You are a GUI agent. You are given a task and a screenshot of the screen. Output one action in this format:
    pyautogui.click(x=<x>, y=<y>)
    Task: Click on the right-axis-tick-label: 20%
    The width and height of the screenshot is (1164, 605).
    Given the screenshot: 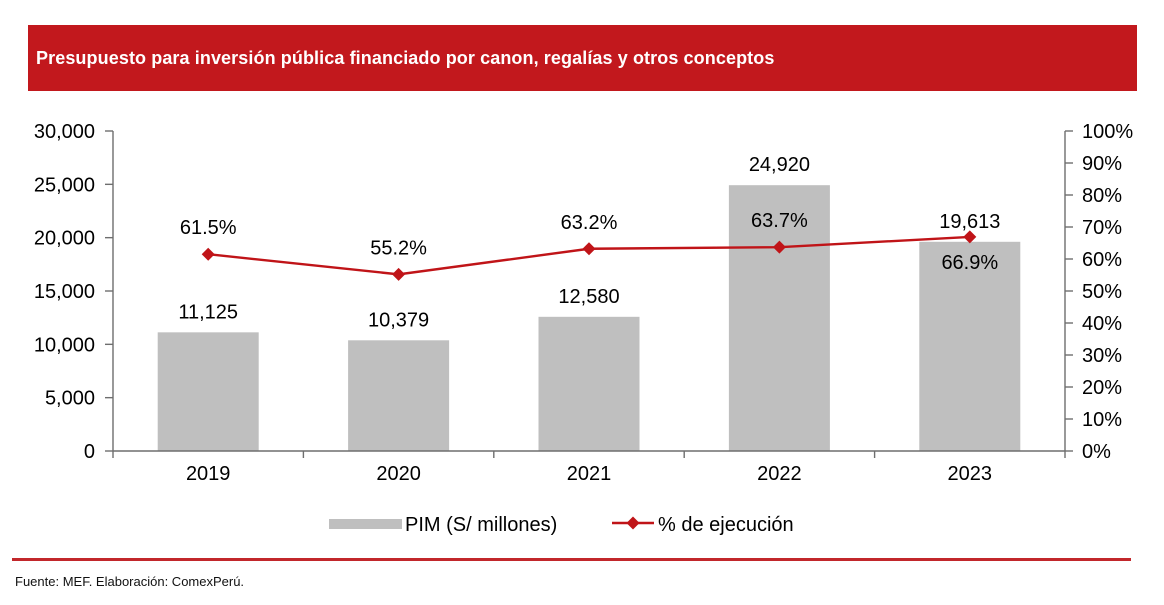 What is the action you would take?
    pyautogui.click(x=1102, y=388)
    